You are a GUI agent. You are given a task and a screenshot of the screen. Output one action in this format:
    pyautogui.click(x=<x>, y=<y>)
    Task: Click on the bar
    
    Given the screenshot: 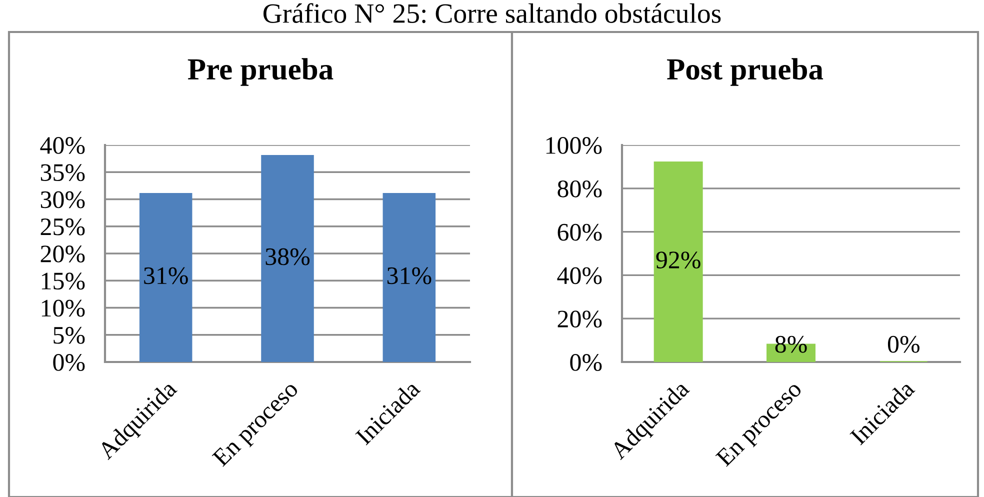 What is the action you would take?
    pyautogui.click(x=678, y=262)
    